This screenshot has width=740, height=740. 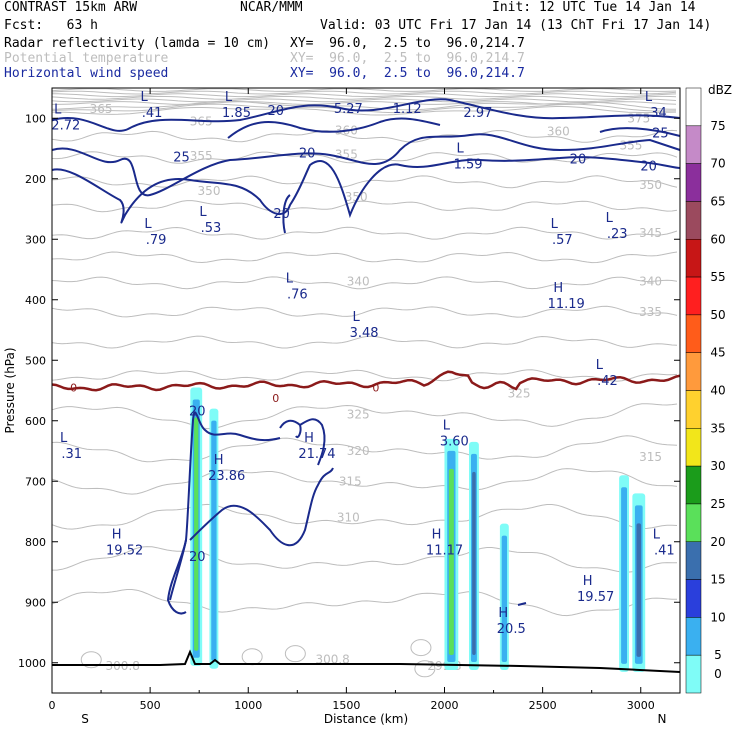 What do you see at coordinates (35, 542) in the screenshot?
I see `y-tick-label: 800` at bounding box center [35, 542].